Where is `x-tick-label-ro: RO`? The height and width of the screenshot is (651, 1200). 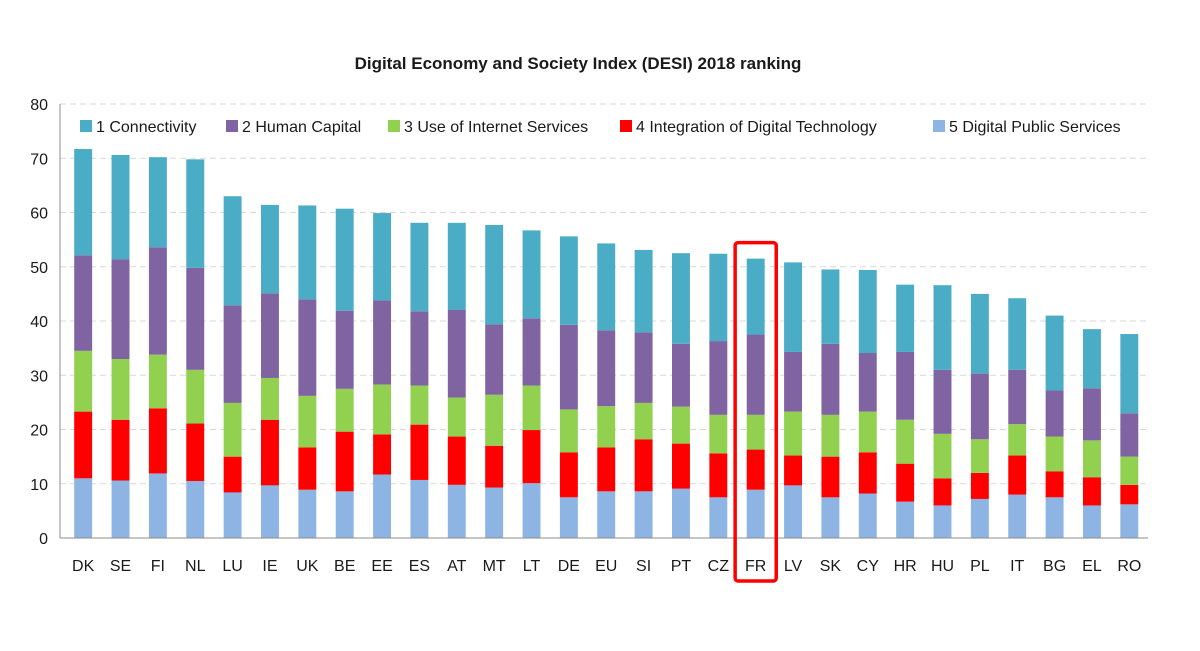
x-tick-label-ro: RO is located at coordinates (1129, 566).